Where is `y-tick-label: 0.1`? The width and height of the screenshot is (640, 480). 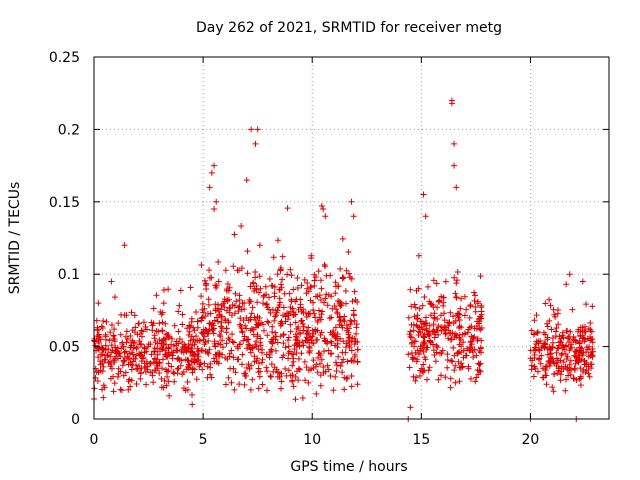 y-tick-label: 0.1 is located at coordinates (69, 275).